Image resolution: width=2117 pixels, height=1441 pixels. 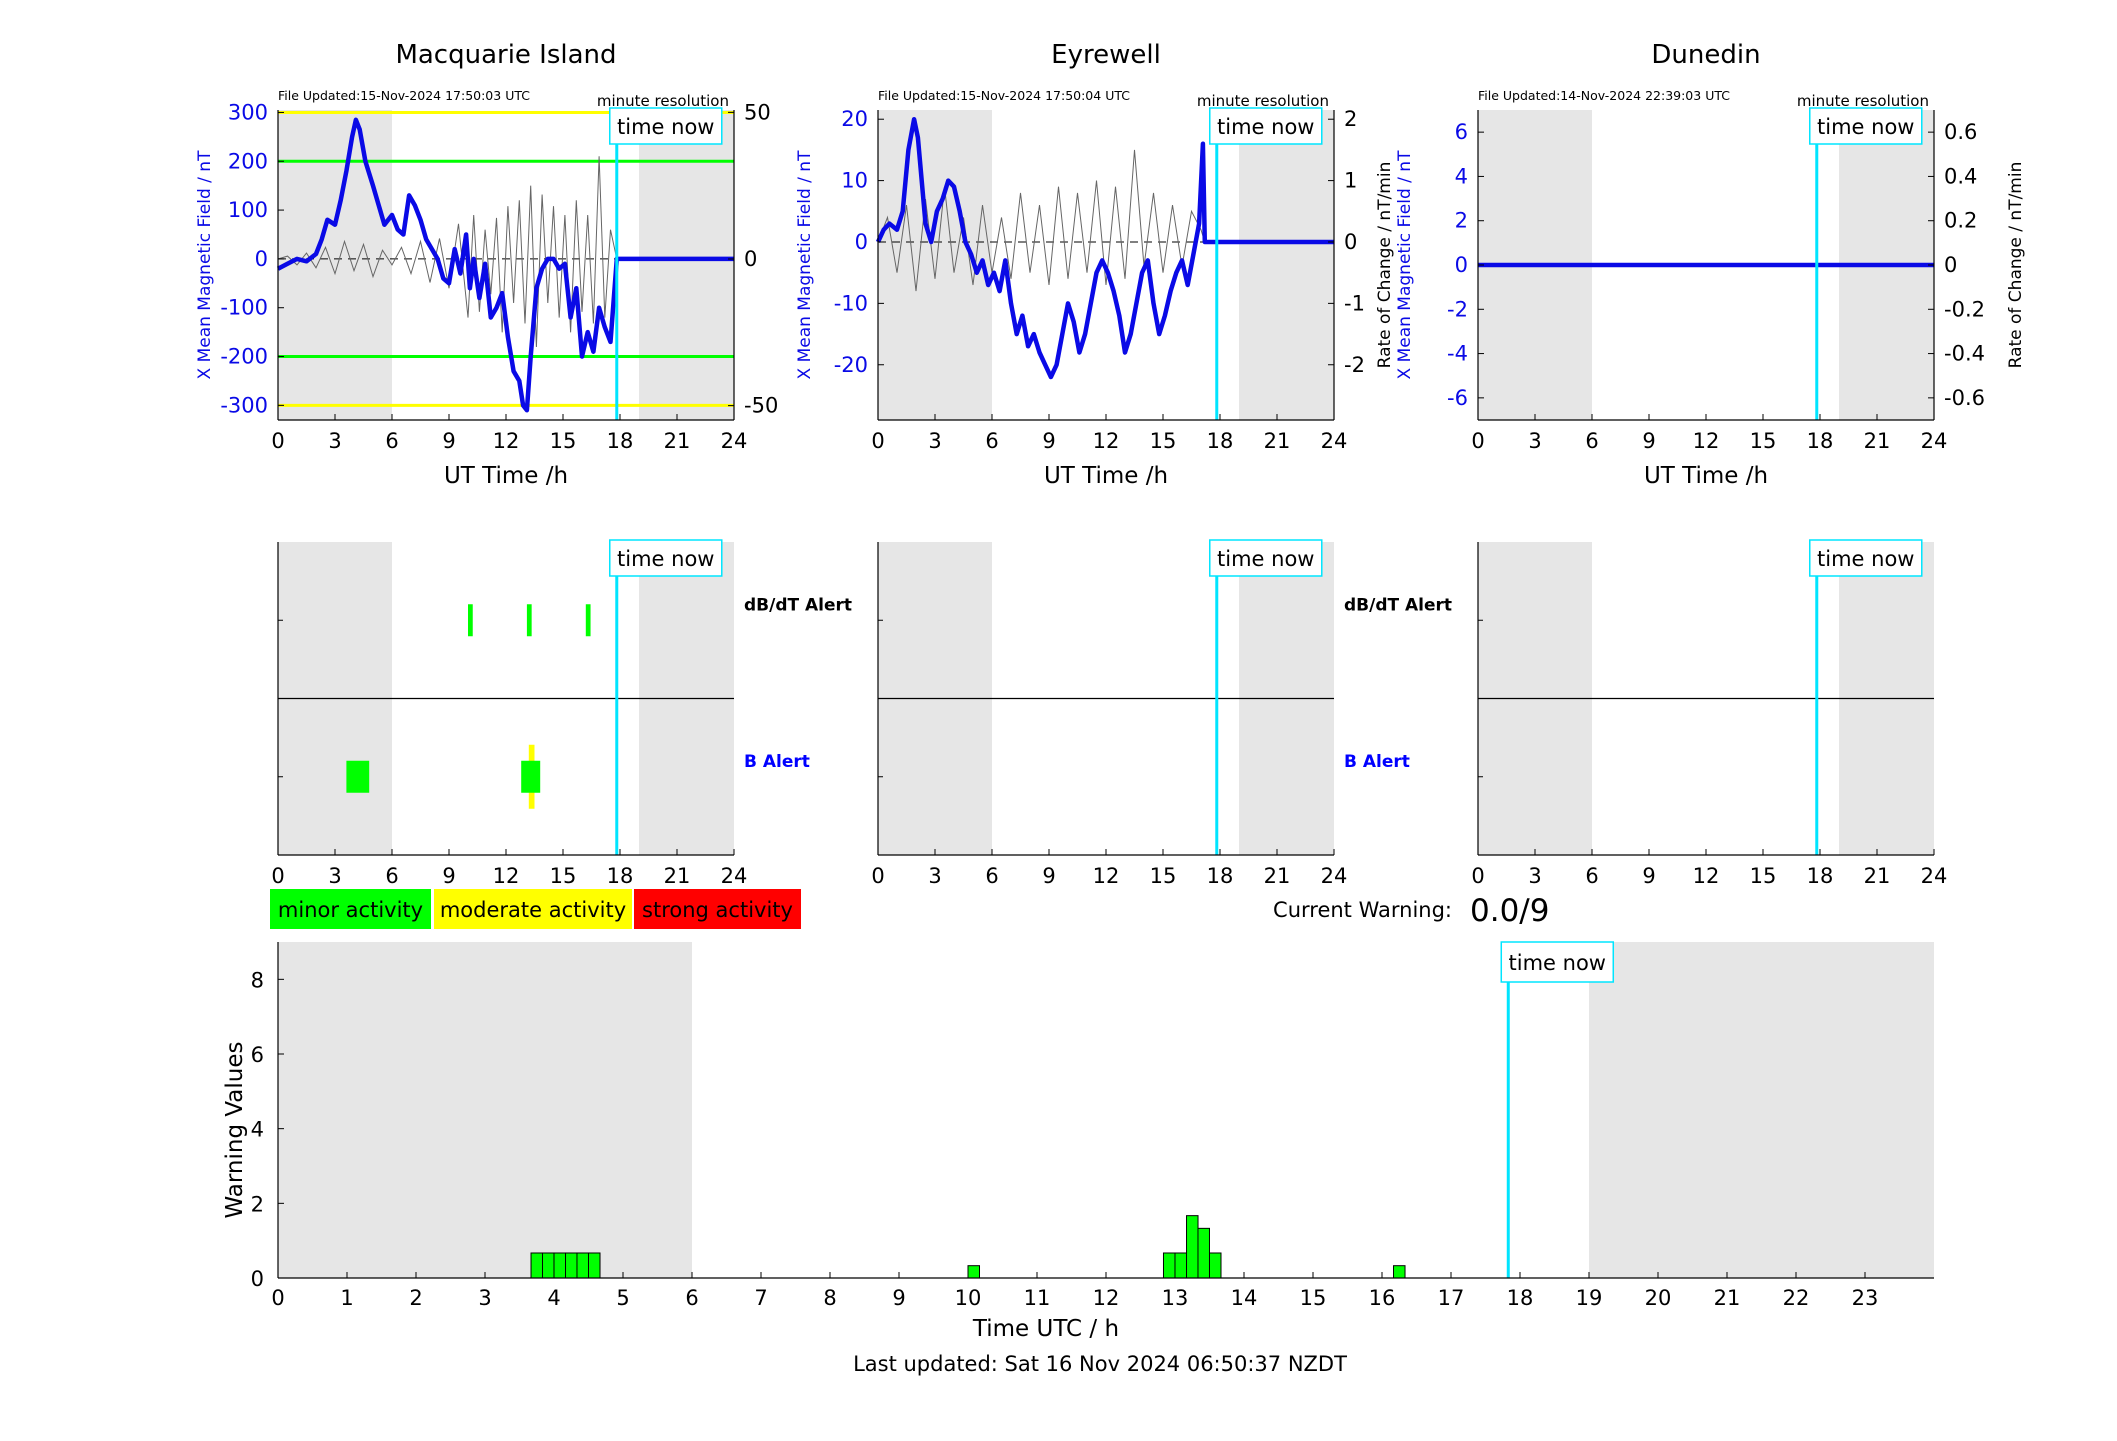 What do you see at coordinates (1350, 181) in the screenshot?
I see `top-chart-2-right-tick-label: 1` at bounding box center [1350, 181].